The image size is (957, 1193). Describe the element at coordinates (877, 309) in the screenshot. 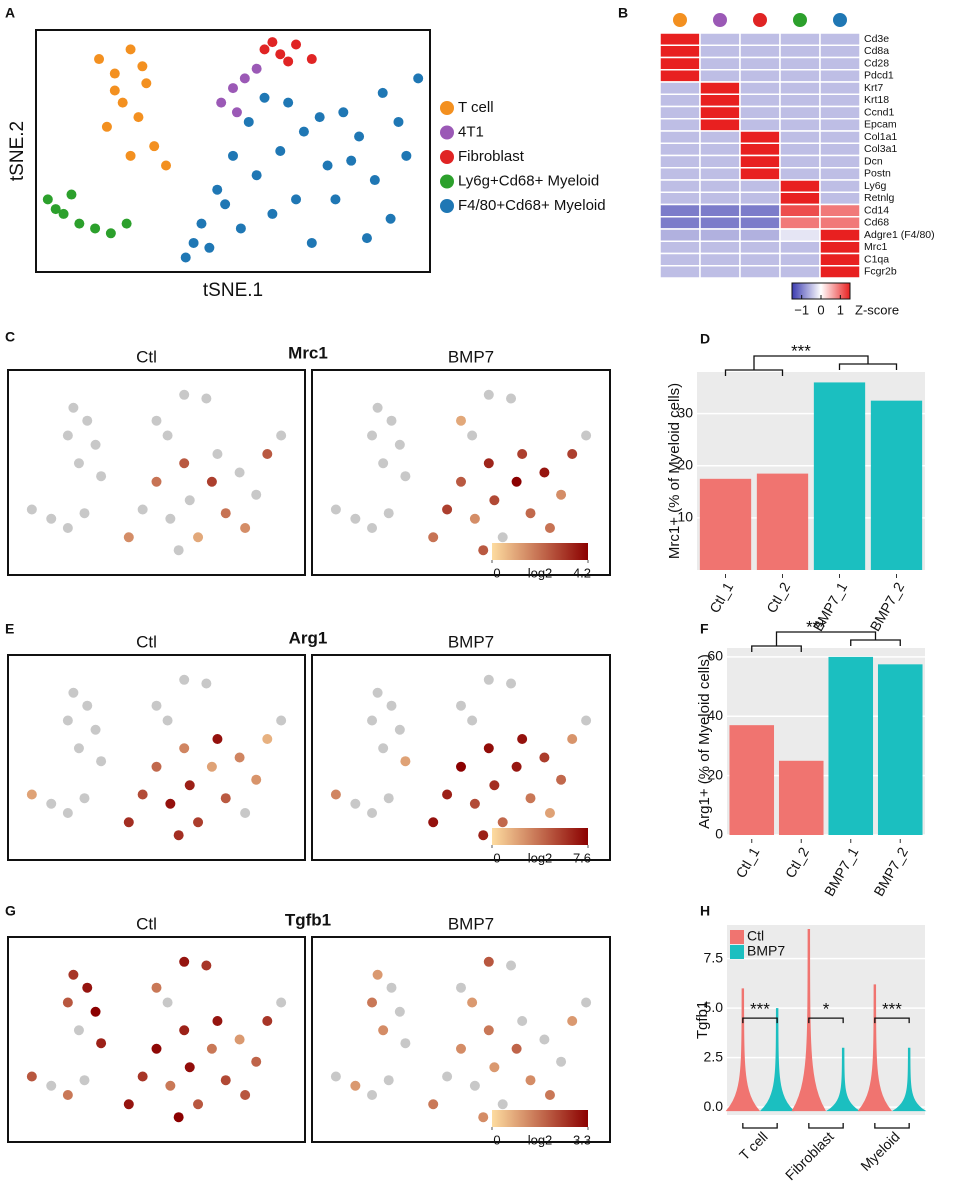

I see `colorbar-label: Z-score` at that location.